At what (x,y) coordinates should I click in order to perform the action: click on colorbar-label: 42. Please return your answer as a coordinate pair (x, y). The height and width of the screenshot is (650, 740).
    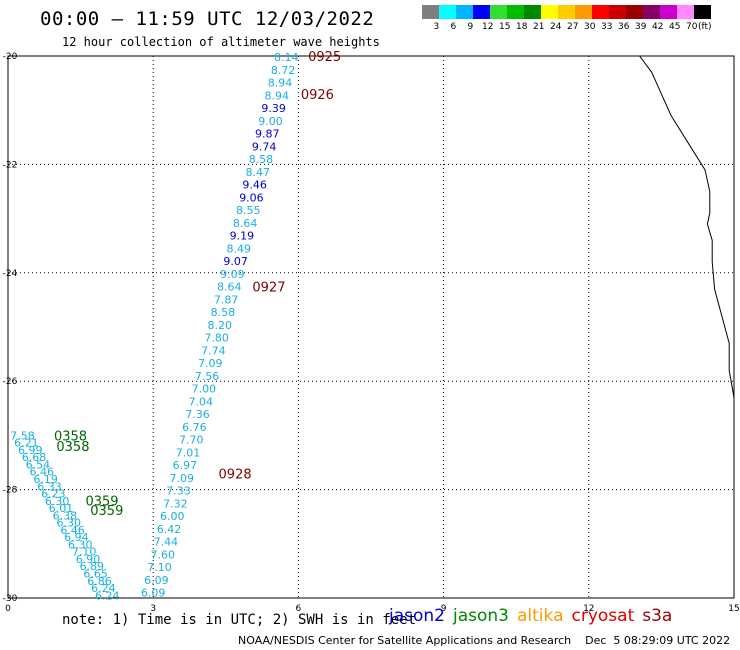
    Looking at the image, I should click on (658, 27).